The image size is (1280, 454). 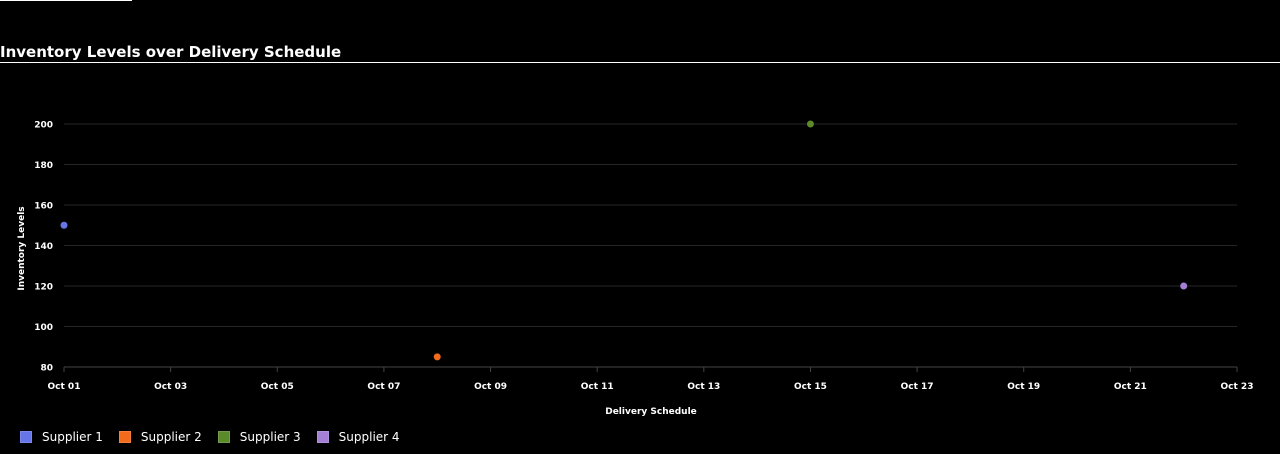 I want to click on x-tick-label: Oct 03, so click(x=170, y=387).